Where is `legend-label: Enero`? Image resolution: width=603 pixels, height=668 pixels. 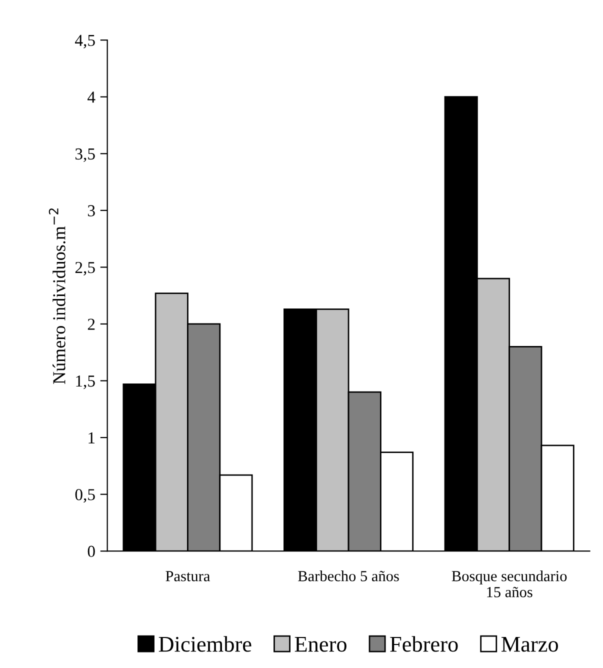 legend-label: Enero is located at coordinates (320, 644).